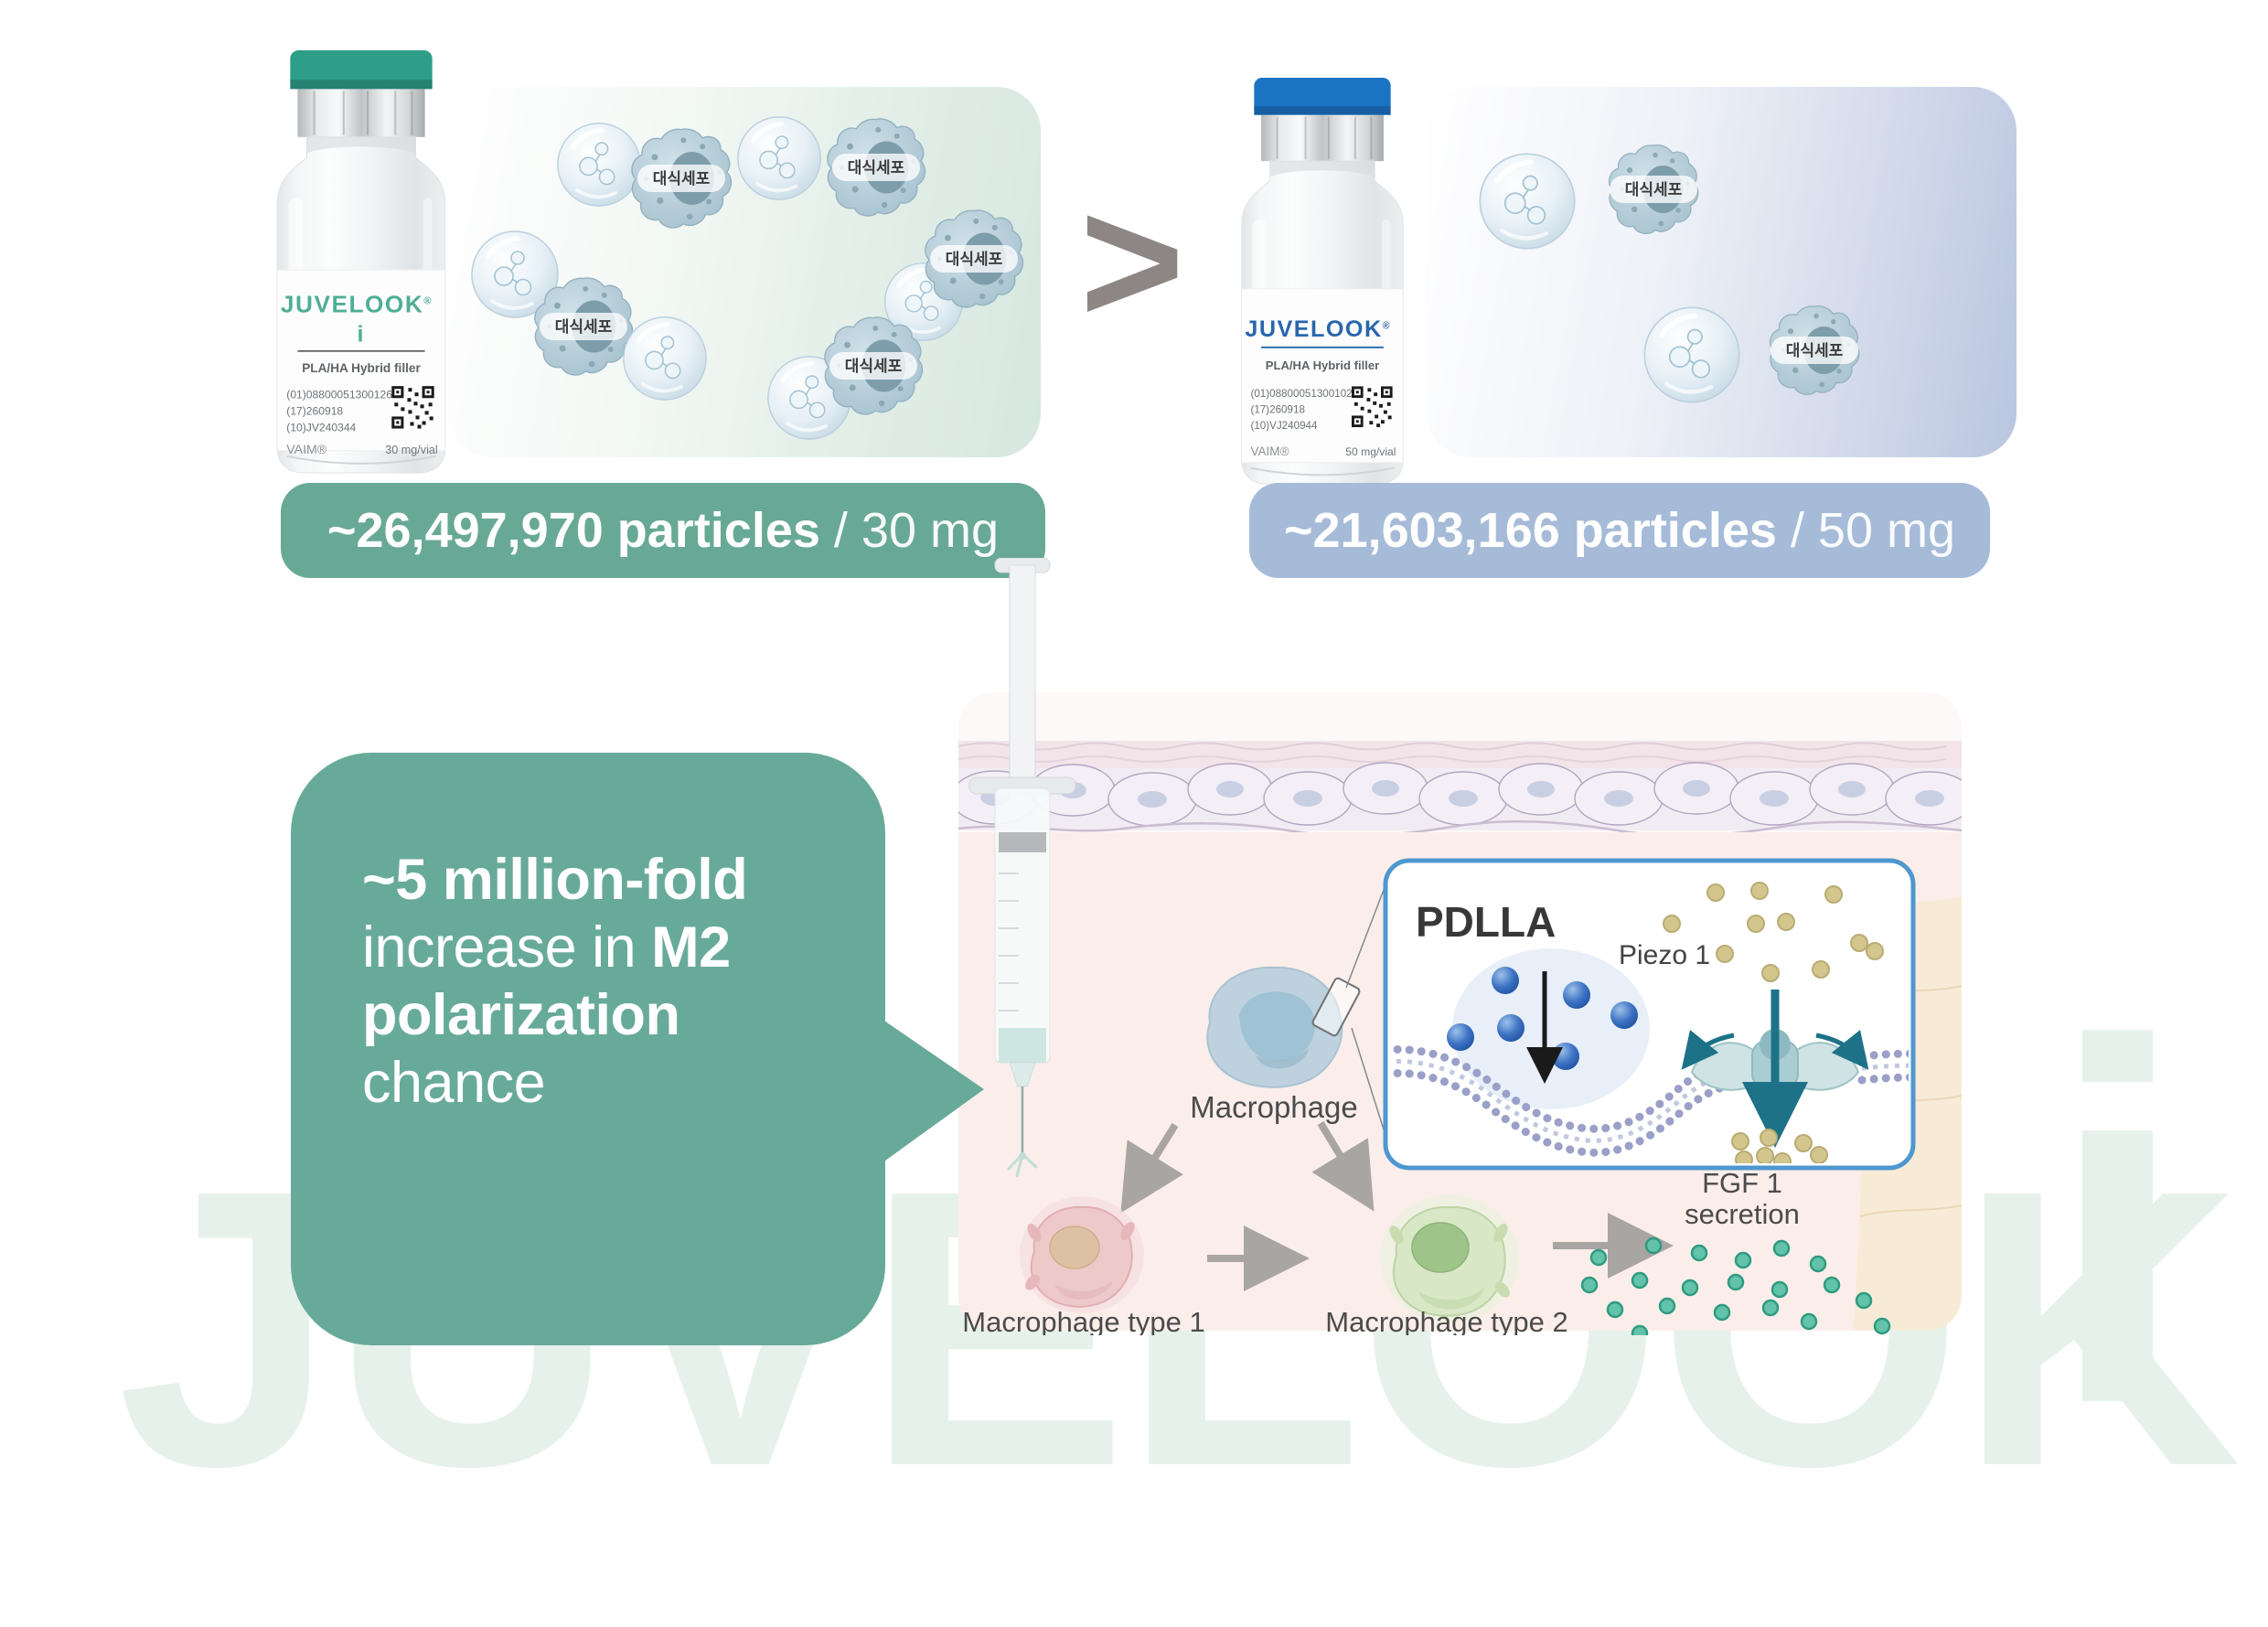 The image size is (2268, 1627). I want to click on particle-count-banner-right: ~21,603,166 particles / 50 mg, so click(1619, 530).